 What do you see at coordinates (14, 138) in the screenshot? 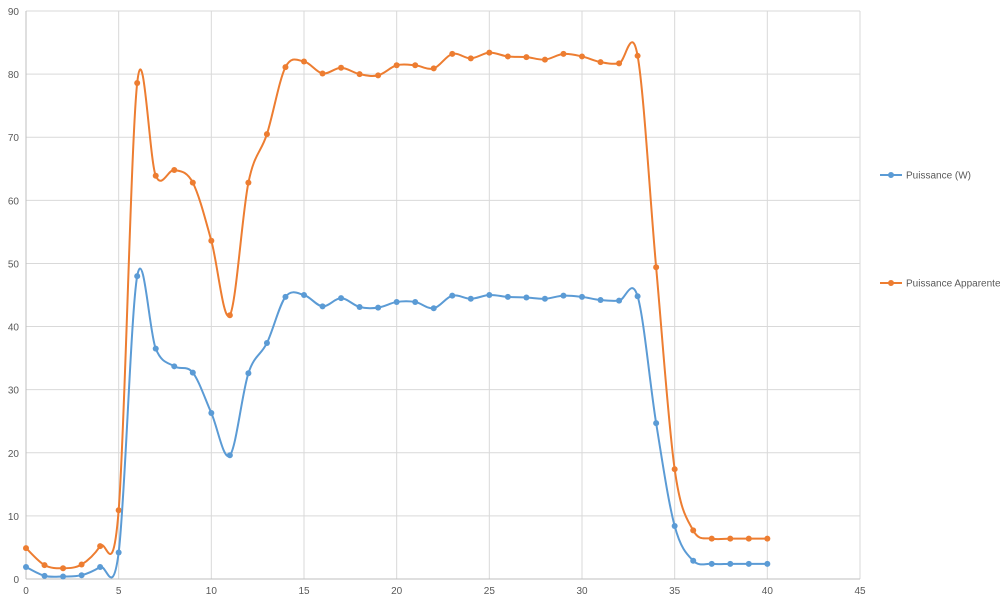
I see `y-tick-label: 70` at bounding box center [14, 138].